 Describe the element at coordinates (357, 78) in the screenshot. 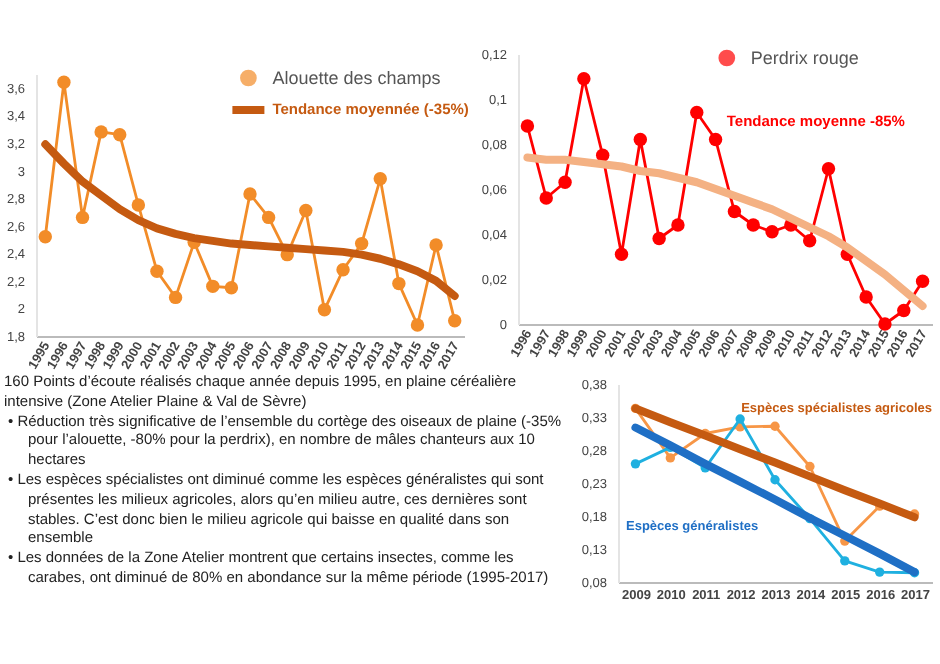

I see `legend-label: Alouette des champs` at that location.